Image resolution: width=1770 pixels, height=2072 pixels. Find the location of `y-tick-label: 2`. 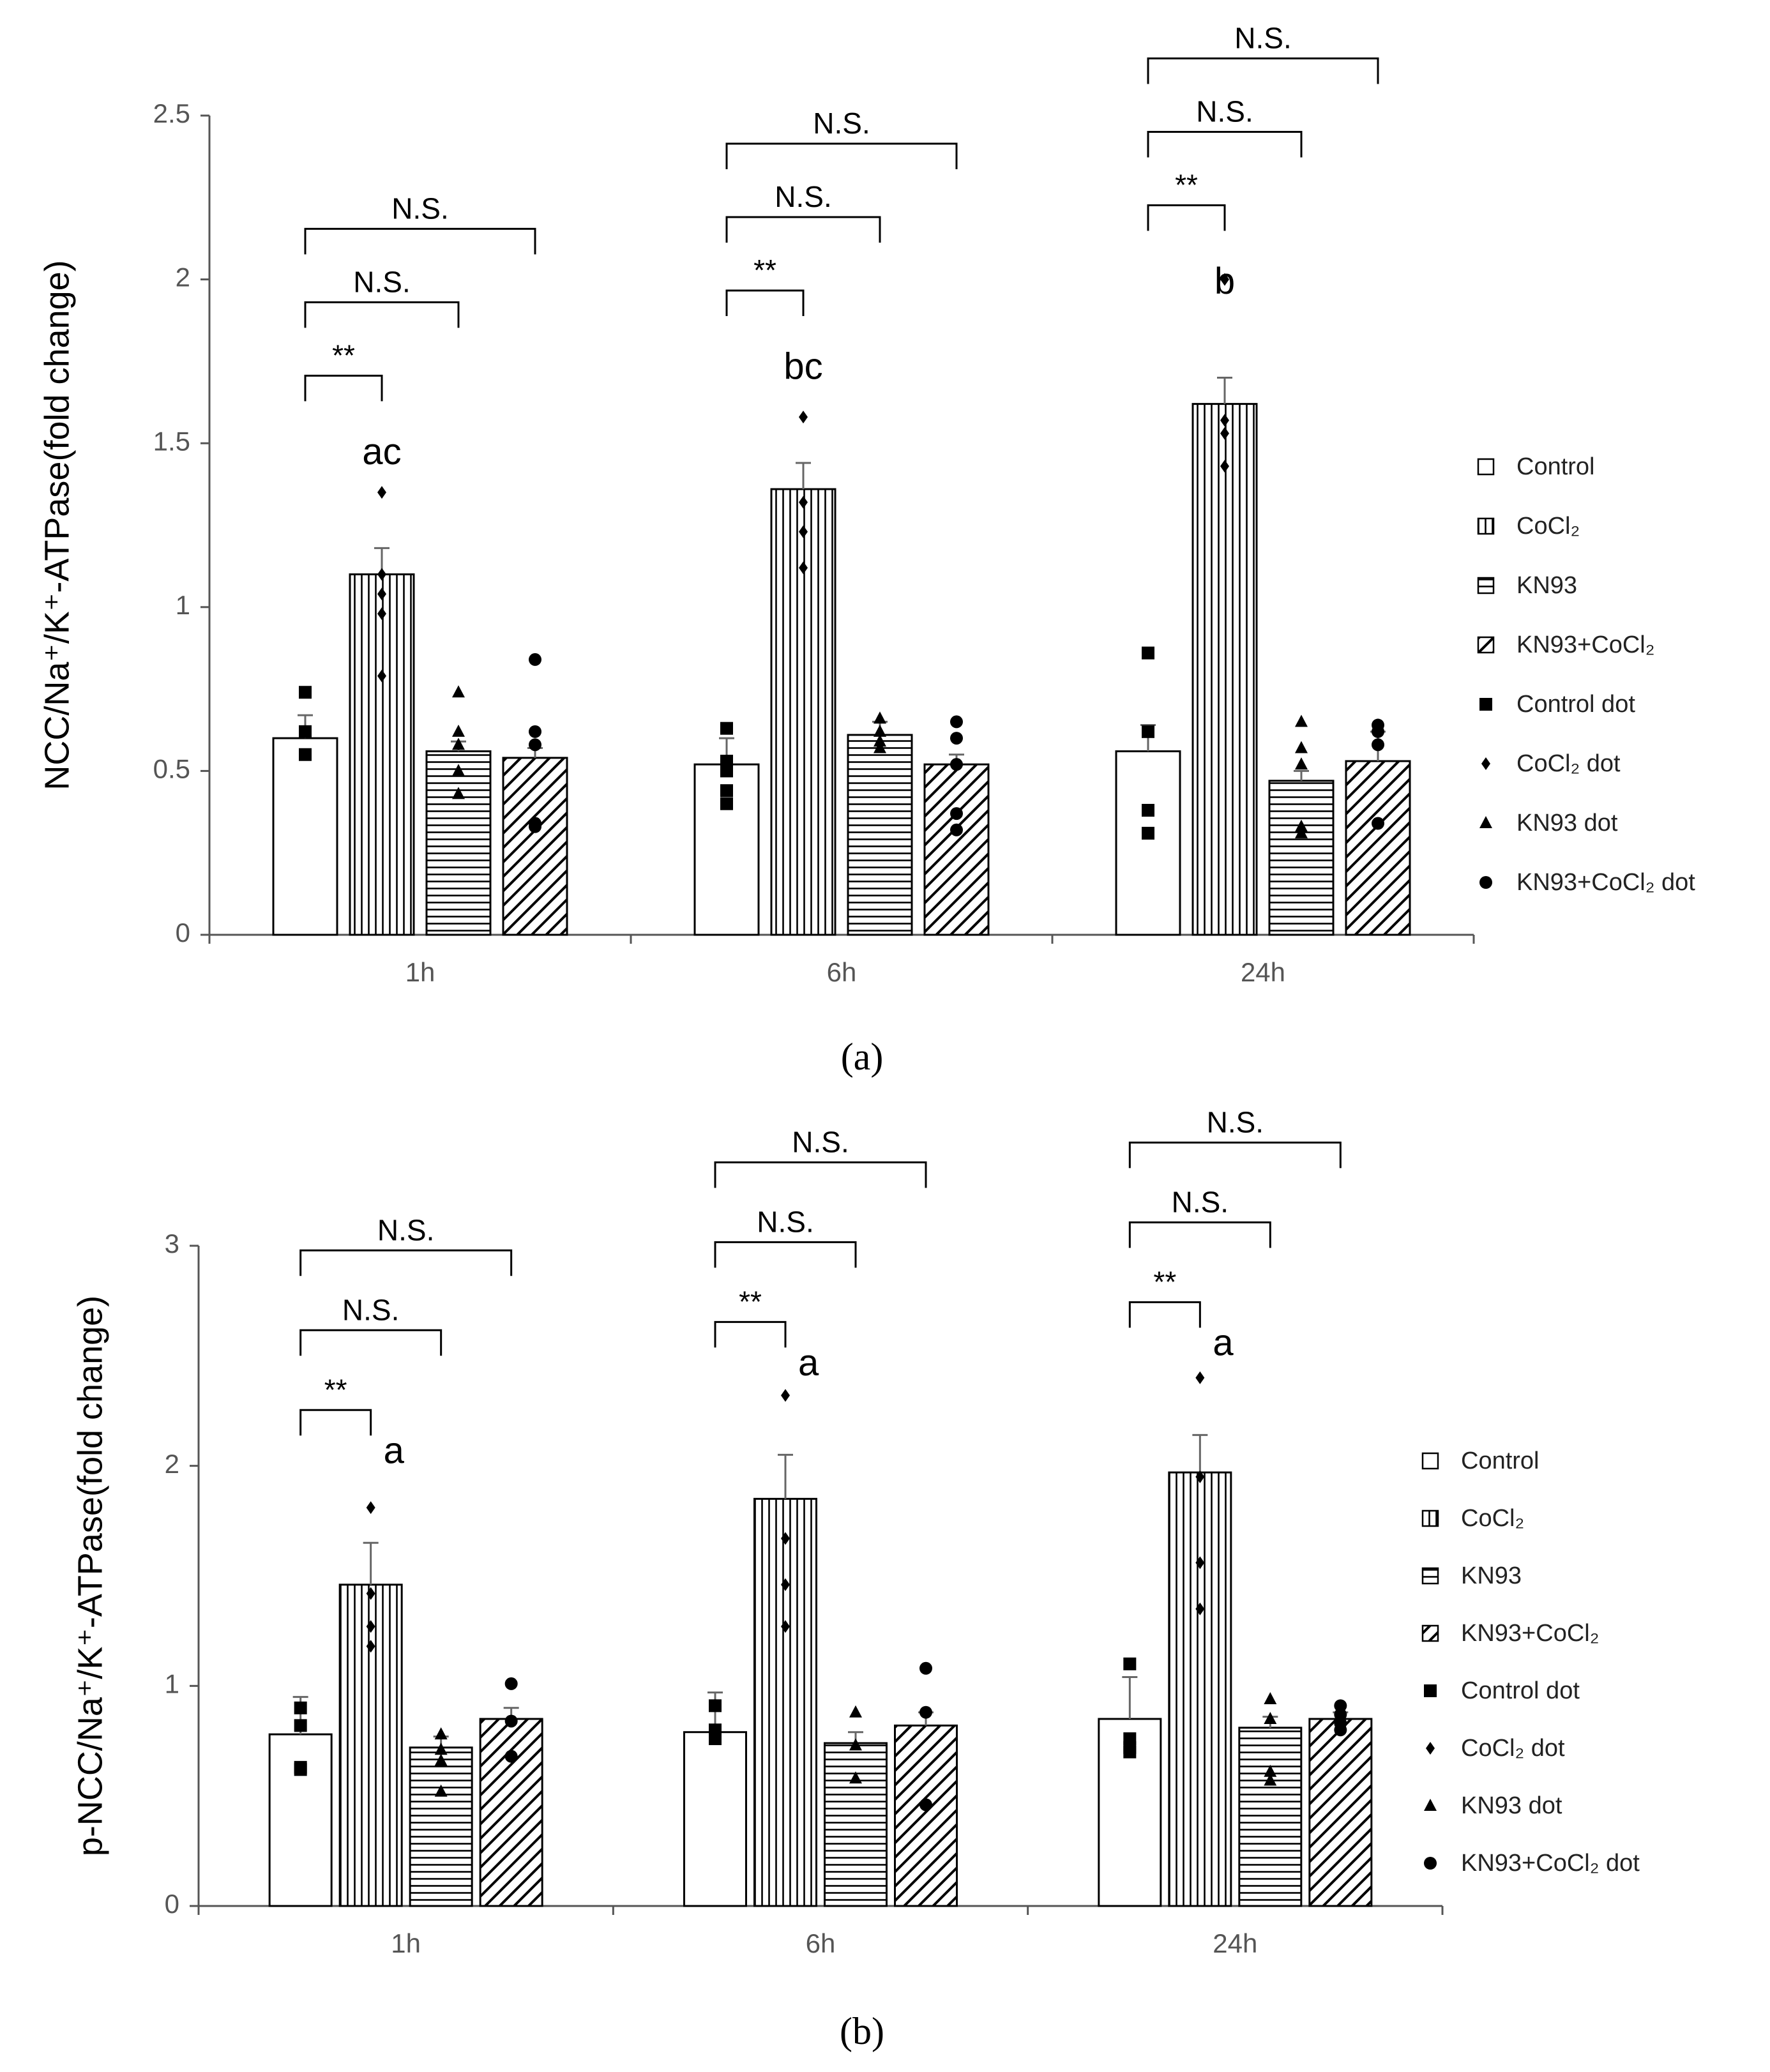

y-tick-label: 2 is located at coordinates (172, 1464).